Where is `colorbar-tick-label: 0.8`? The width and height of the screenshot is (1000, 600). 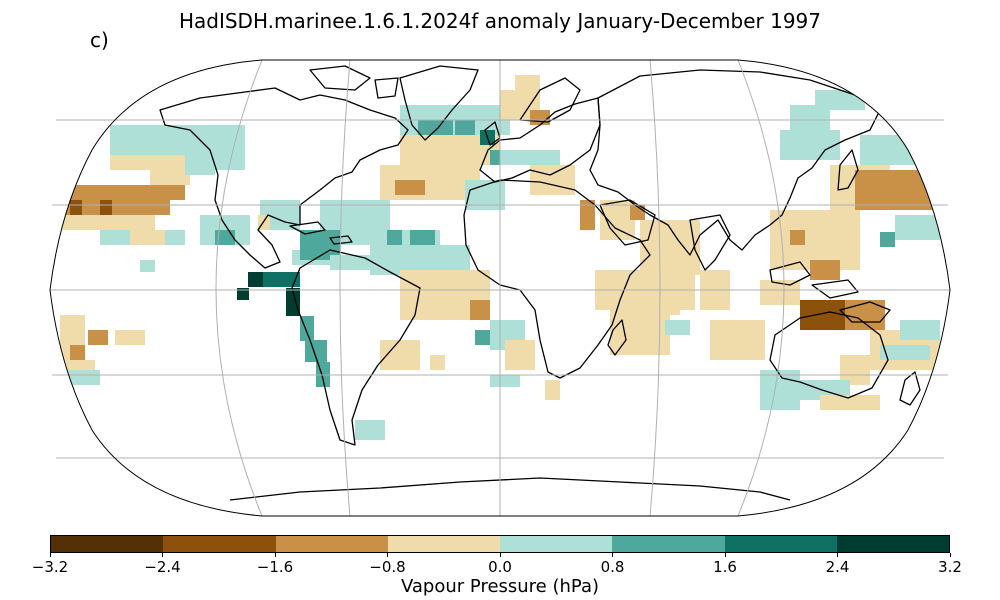
colorbar-tick-label: 0.8 is located at coordinates (612, 567).